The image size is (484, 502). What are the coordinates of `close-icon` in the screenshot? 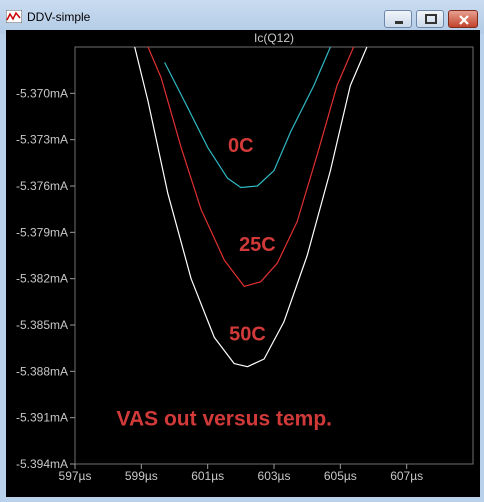 It's located at (464, 20).